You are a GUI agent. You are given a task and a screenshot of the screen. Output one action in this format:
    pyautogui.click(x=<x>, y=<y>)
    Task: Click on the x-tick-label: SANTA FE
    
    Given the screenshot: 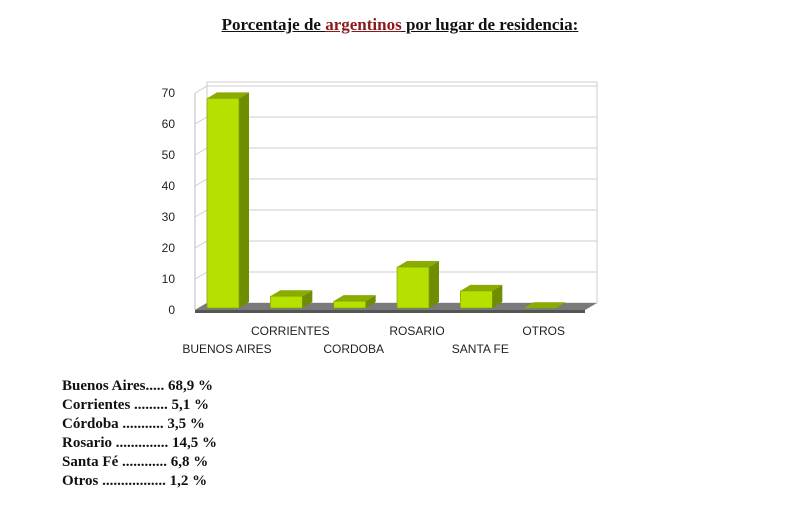 What is the action you would take?
    pyautogui.click(x=480, y=349)
    